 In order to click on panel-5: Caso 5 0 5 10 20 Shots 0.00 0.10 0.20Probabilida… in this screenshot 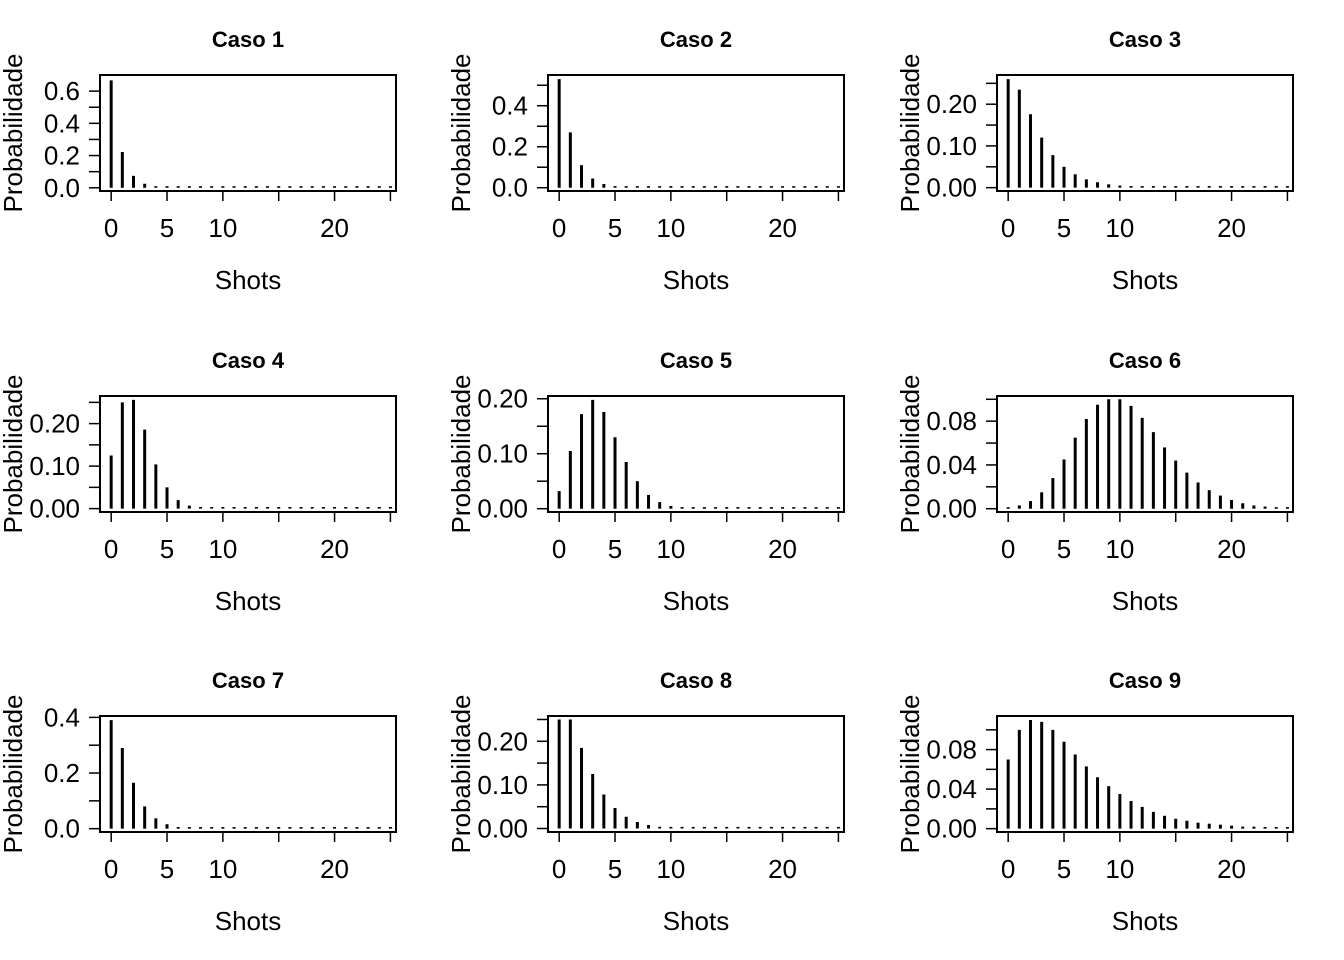, I will do `click(645, 482)`.